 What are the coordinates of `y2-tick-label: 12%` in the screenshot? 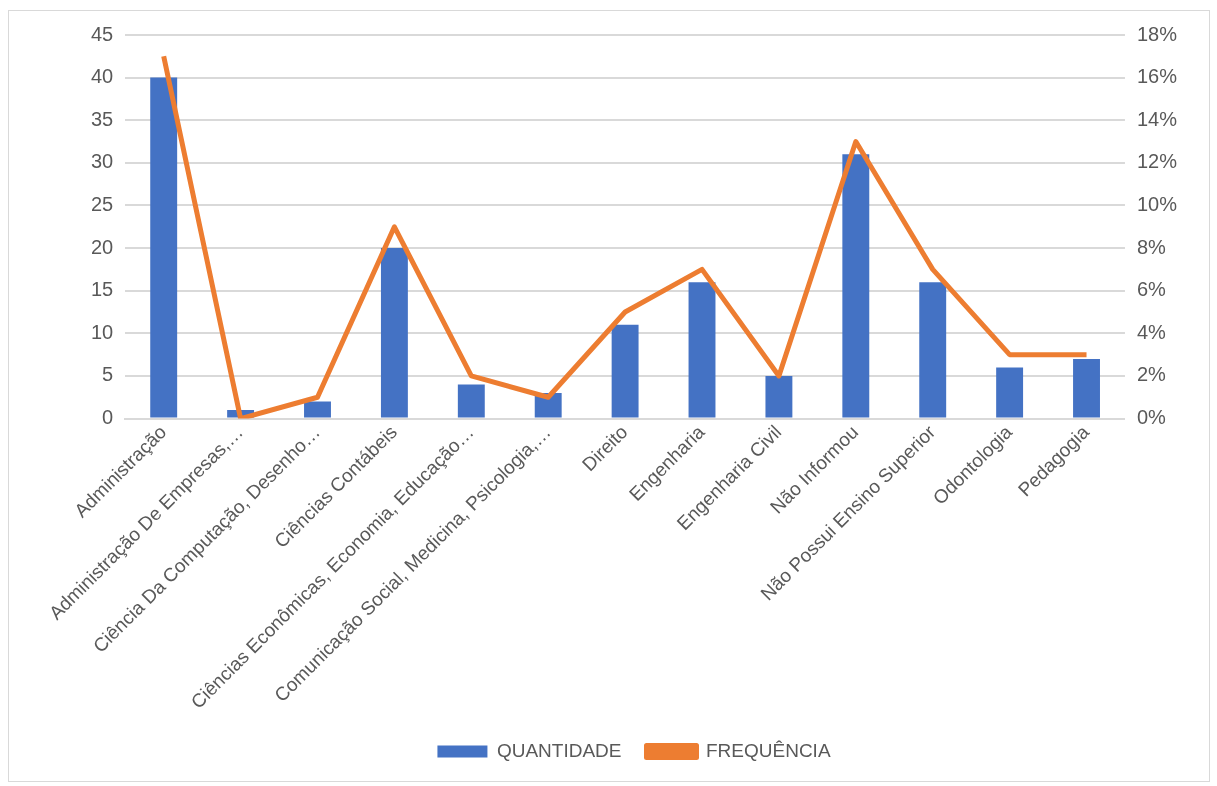 It's located at (1157, 161).